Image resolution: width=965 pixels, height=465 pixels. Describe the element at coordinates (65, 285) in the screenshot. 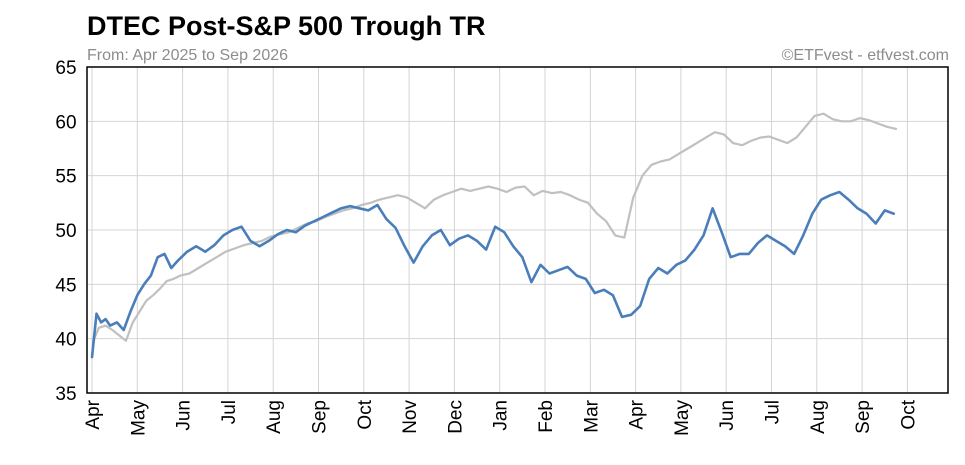

I see `y-tick-label-2: 45` at that location.